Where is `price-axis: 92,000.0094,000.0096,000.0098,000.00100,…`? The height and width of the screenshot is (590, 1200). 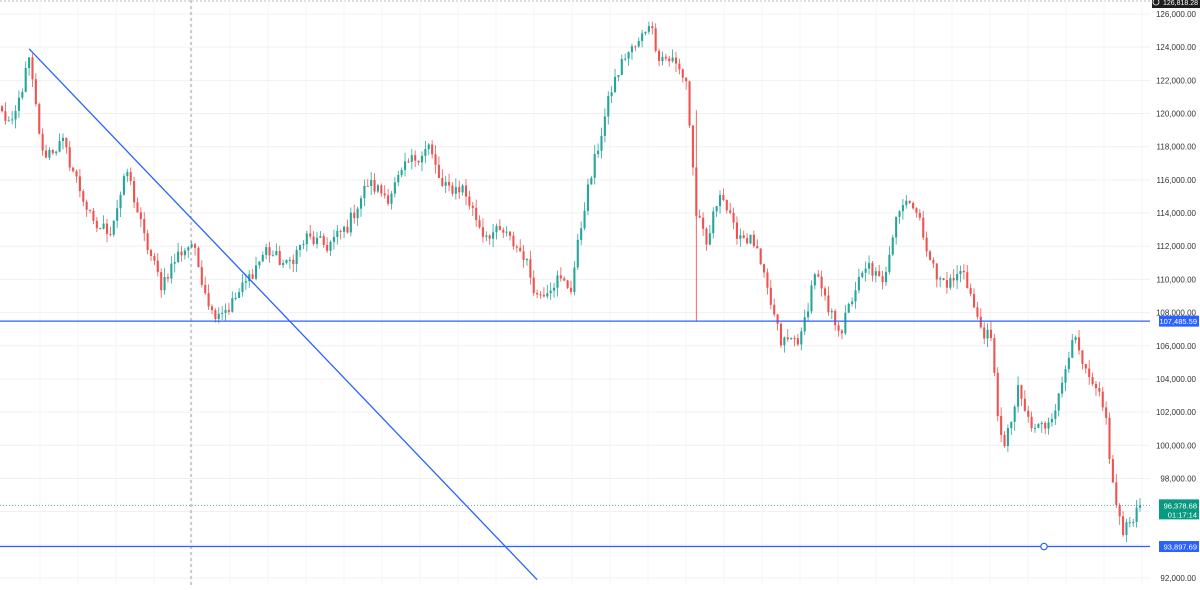
price-axis: 92,000.0094,000.0096,000.0098,000.00100,… is located at coordinates (1176, 291).